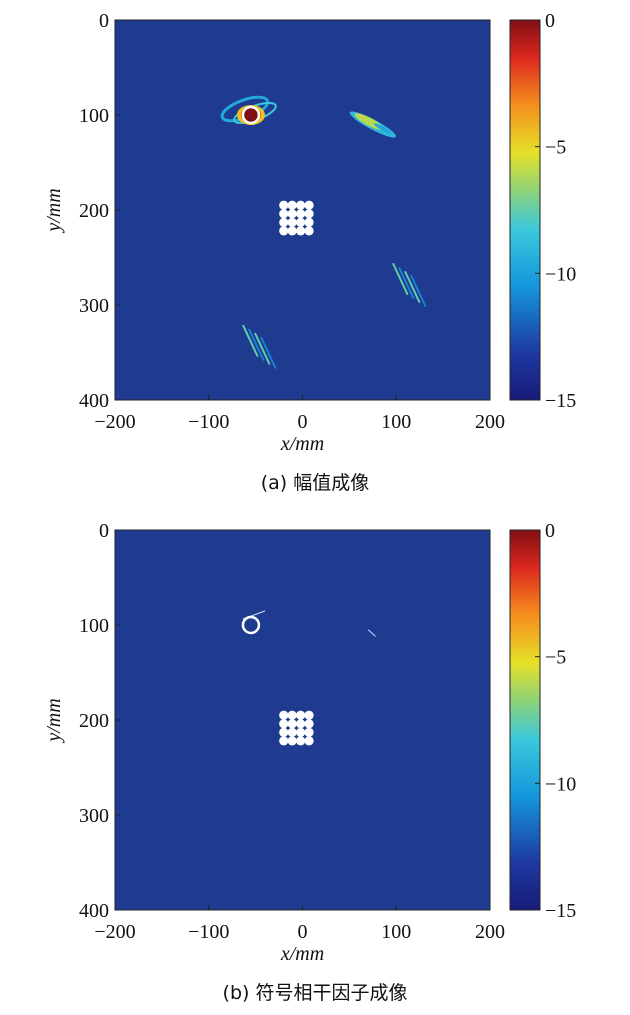 The image size is (630, 1015). What do you see at coordinates (315, 483) in the screenshot?
I see `caption-a: (a) 幅值成像` at bounding box center [315, 483].